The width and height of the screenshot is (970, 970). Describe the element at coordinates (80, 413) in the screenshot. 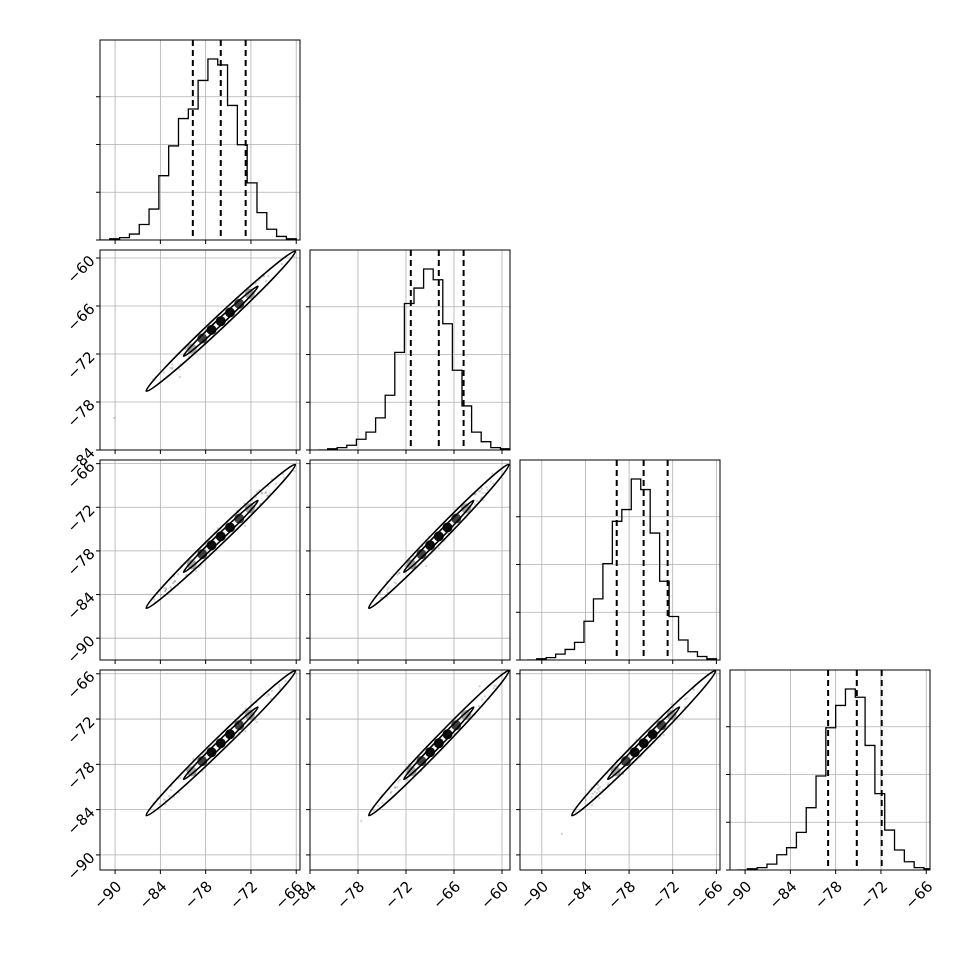

I see `y-tick-label: −78` at that location.